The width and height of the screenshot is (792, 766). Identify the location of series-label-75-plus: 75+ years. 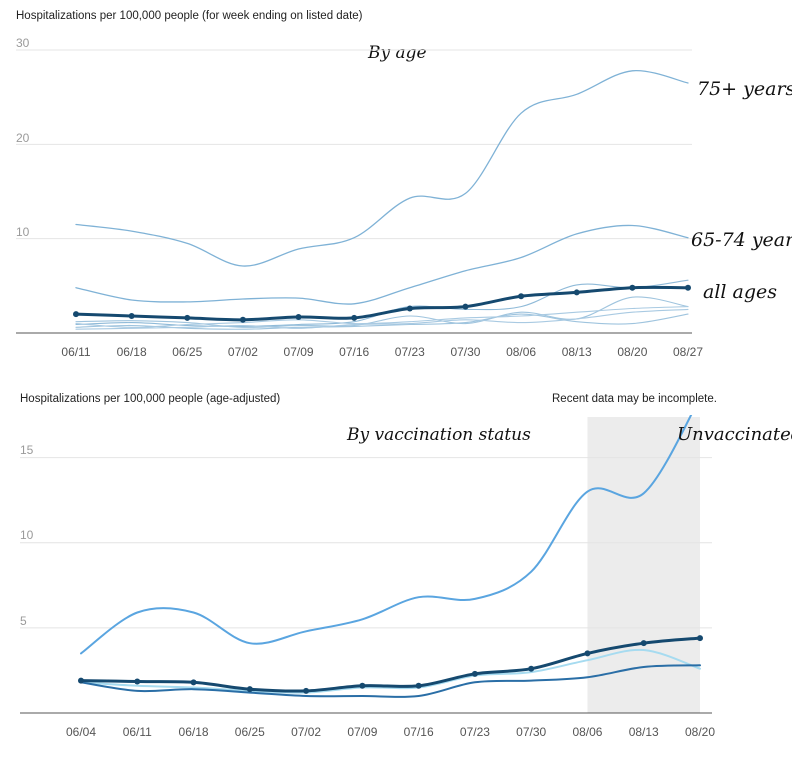
(744, 89).